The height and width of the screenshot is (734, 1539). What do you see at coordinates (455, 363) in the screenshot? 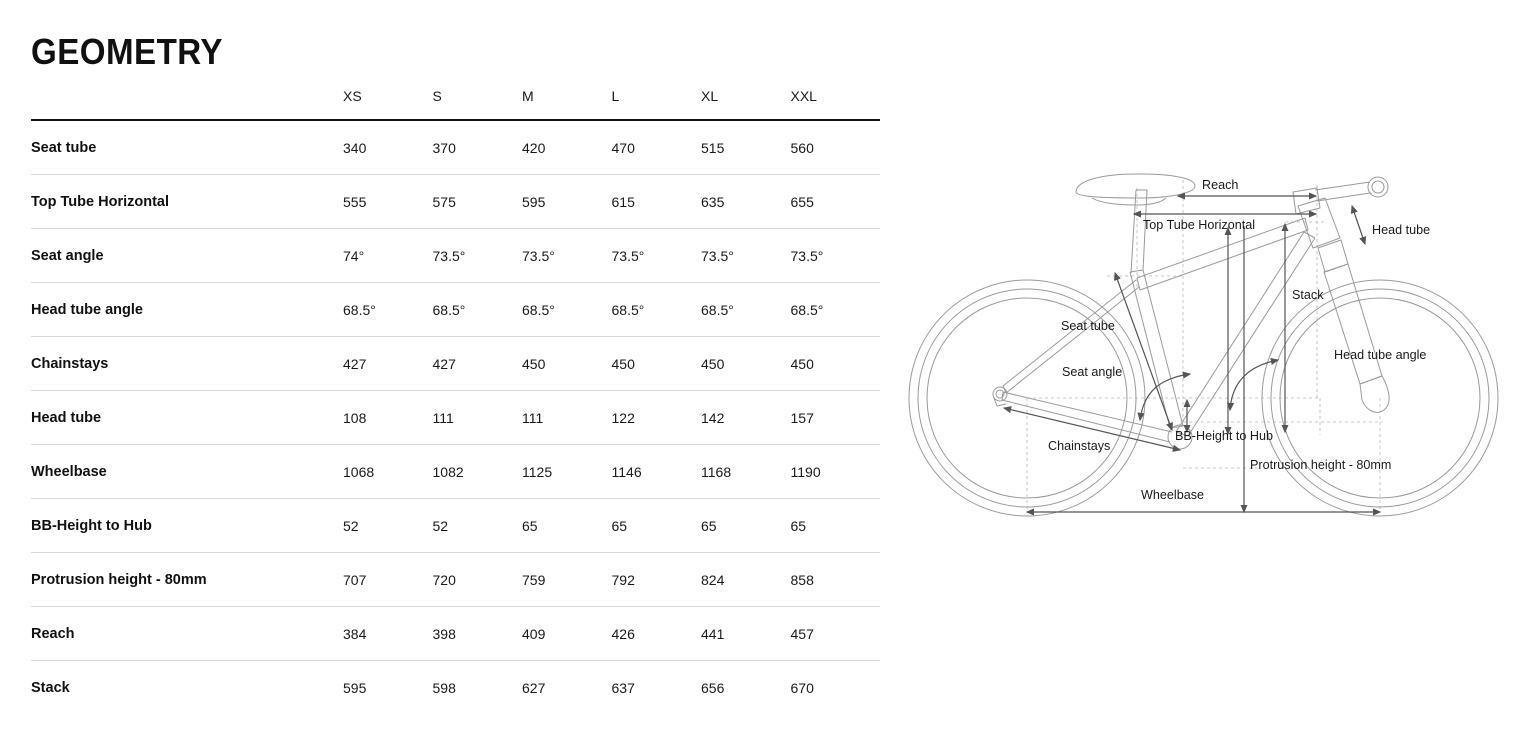
I see `table-row: Chainstays 427 427 450 450 450 450` at bounding box center [455, 363].